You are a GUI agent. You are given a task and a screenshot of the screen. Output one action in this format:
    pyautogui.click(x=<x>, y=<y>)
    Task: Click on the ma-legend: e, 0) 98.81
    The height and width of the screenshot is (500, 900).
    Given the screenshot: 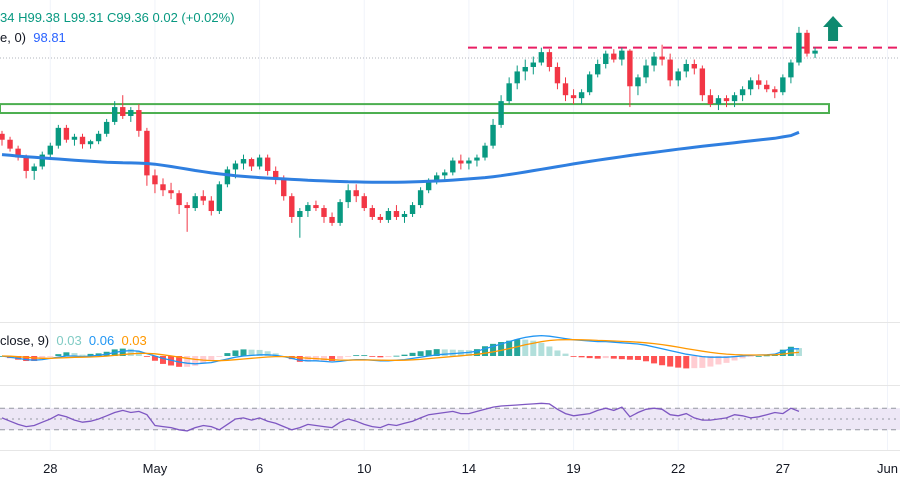 What is the action you would take?
    pyautogui.click(x=33, y=37)
    